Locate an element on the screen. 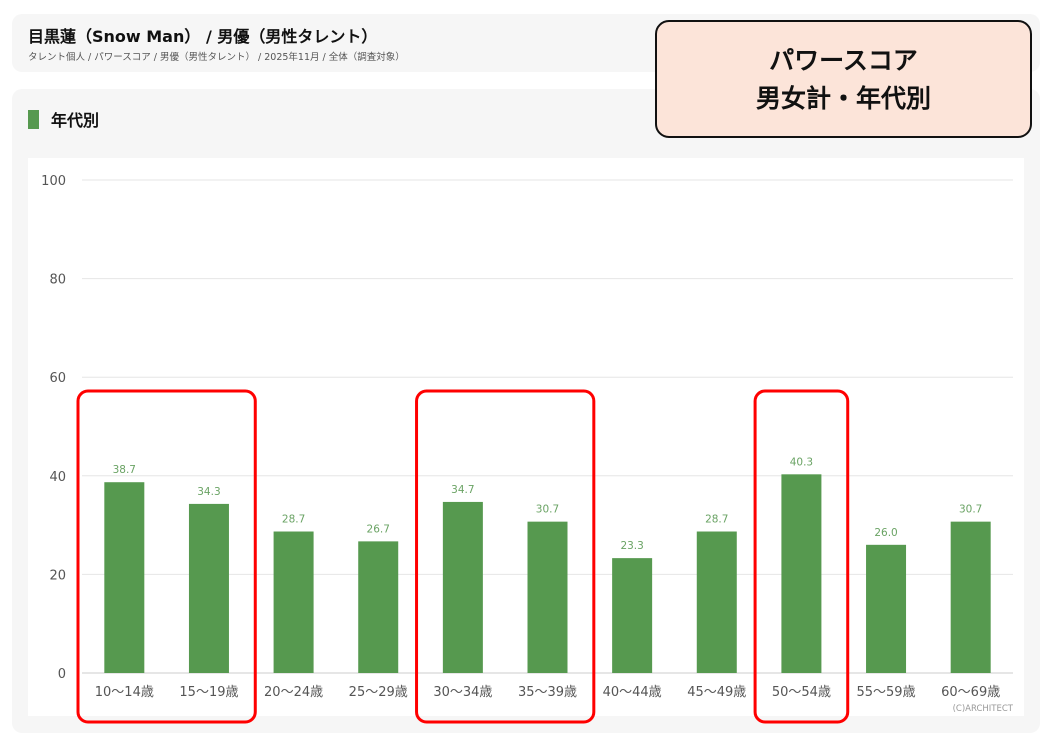 The width and height of the screenshot is (1051, 748). x-tick-label: 50〜54歳 is located at coordinates (801, 692).